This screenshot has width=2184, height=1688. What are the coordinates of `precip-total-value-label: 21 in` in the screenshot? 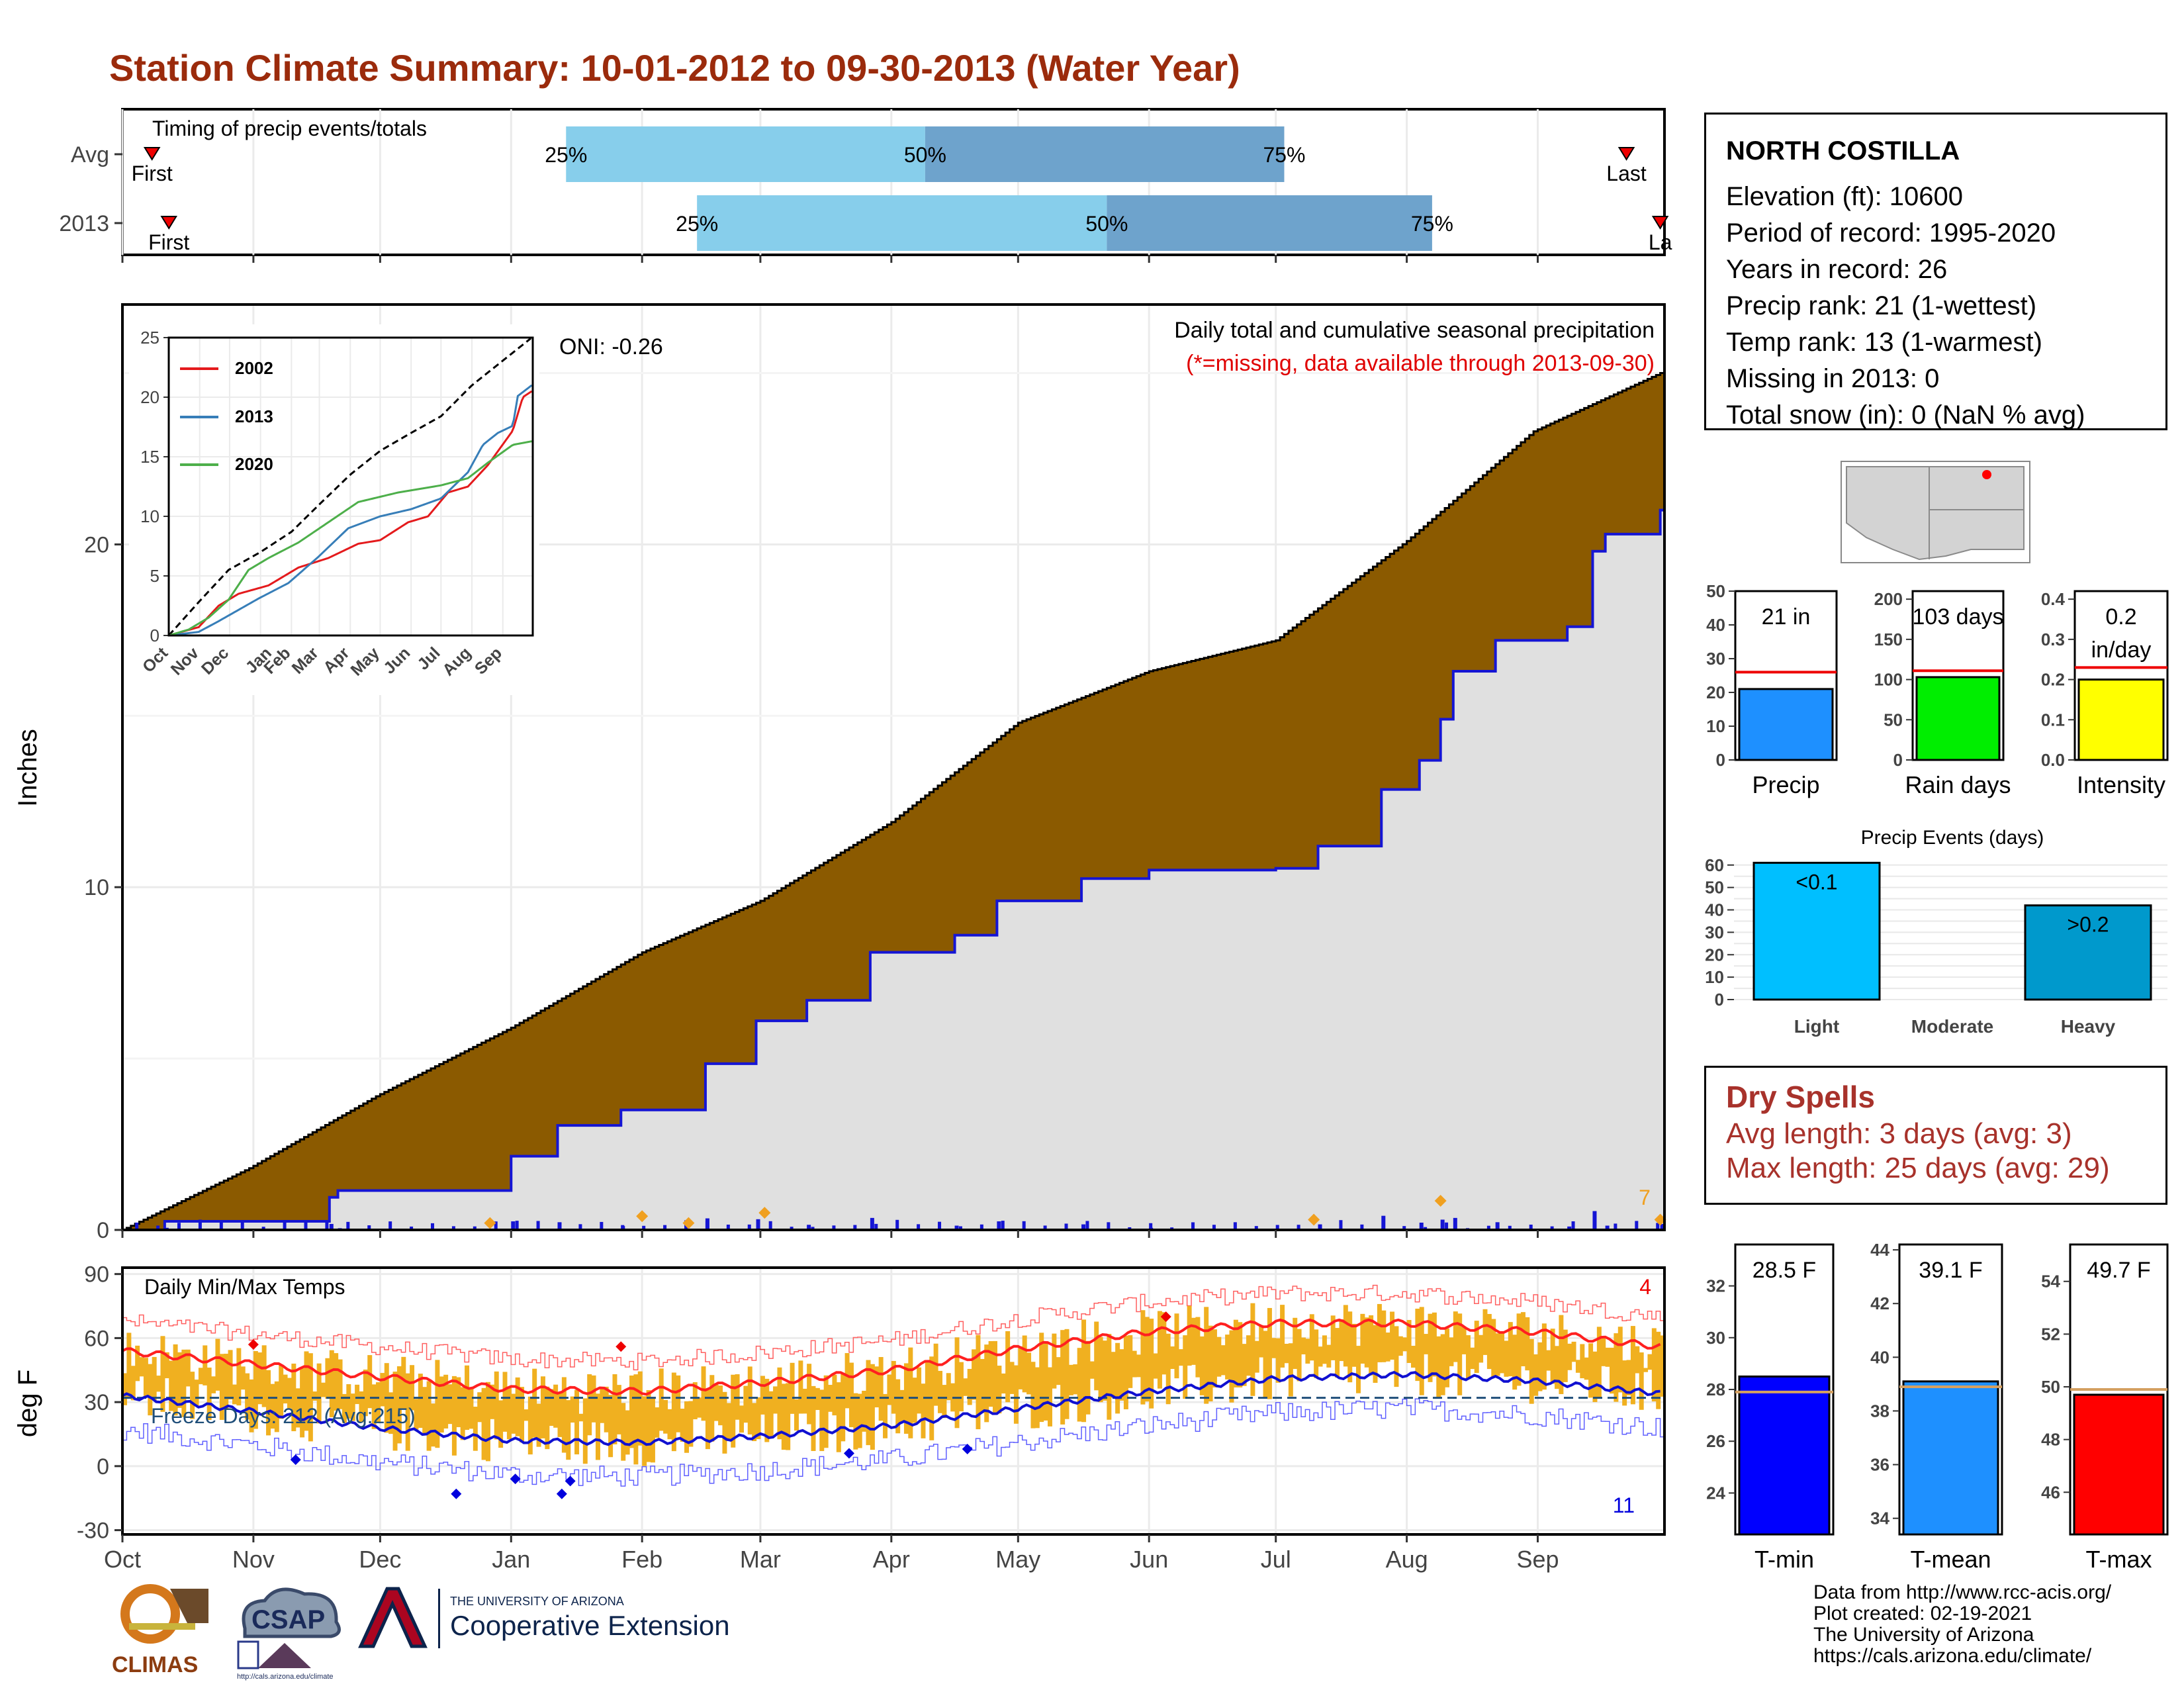 It's located at (1786, 617).